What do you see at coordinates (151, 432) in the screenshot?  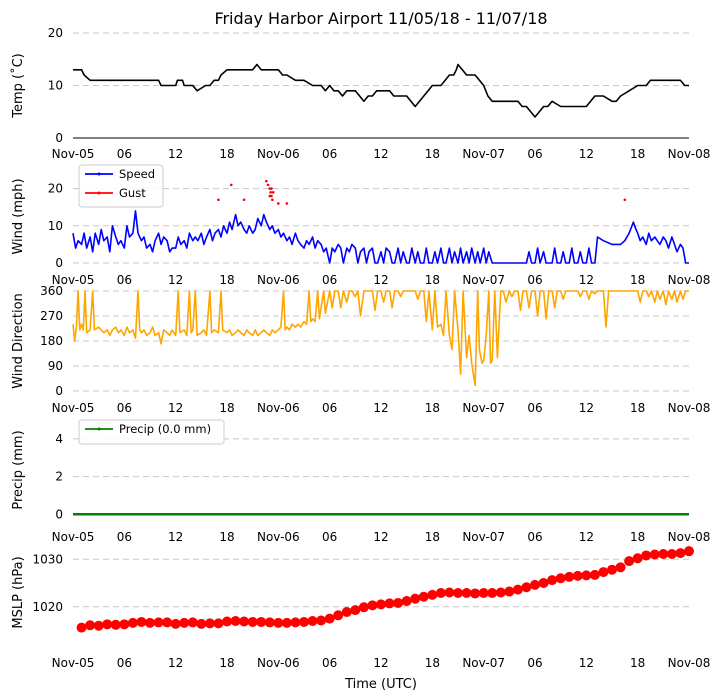 I see `legend-precip: Precip (0.0 mm)` at bounding box center [151, 432].